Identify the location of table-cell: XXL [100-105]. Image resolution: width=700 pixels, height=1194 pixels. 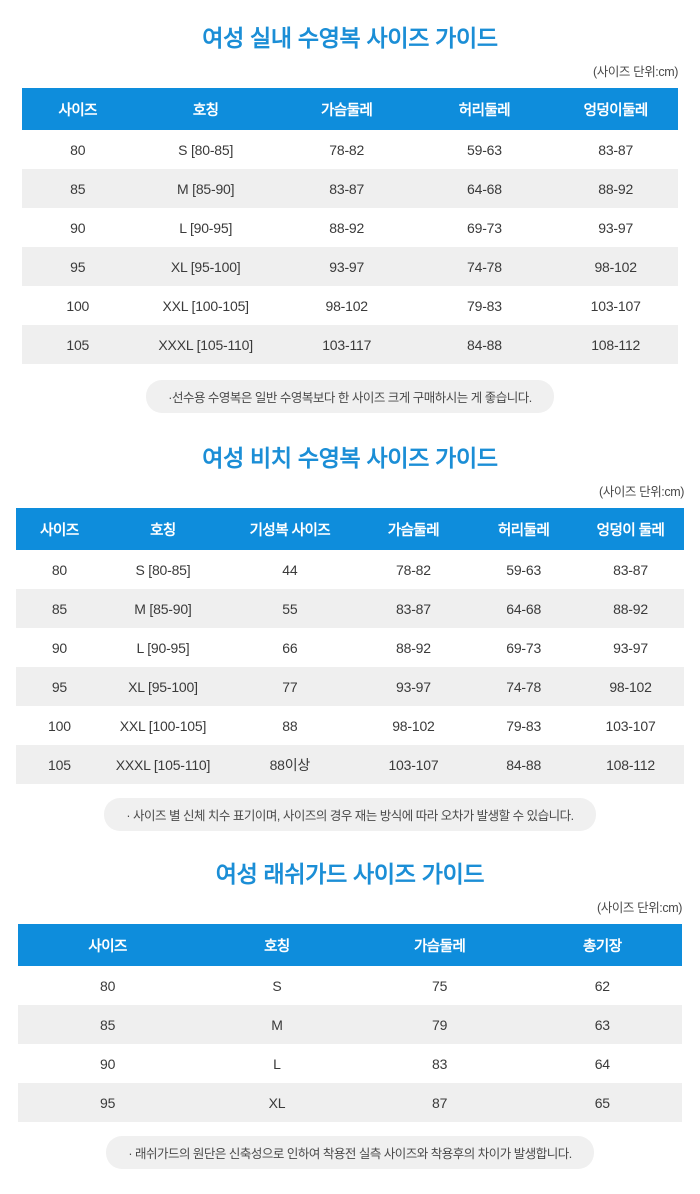
(205, 306).